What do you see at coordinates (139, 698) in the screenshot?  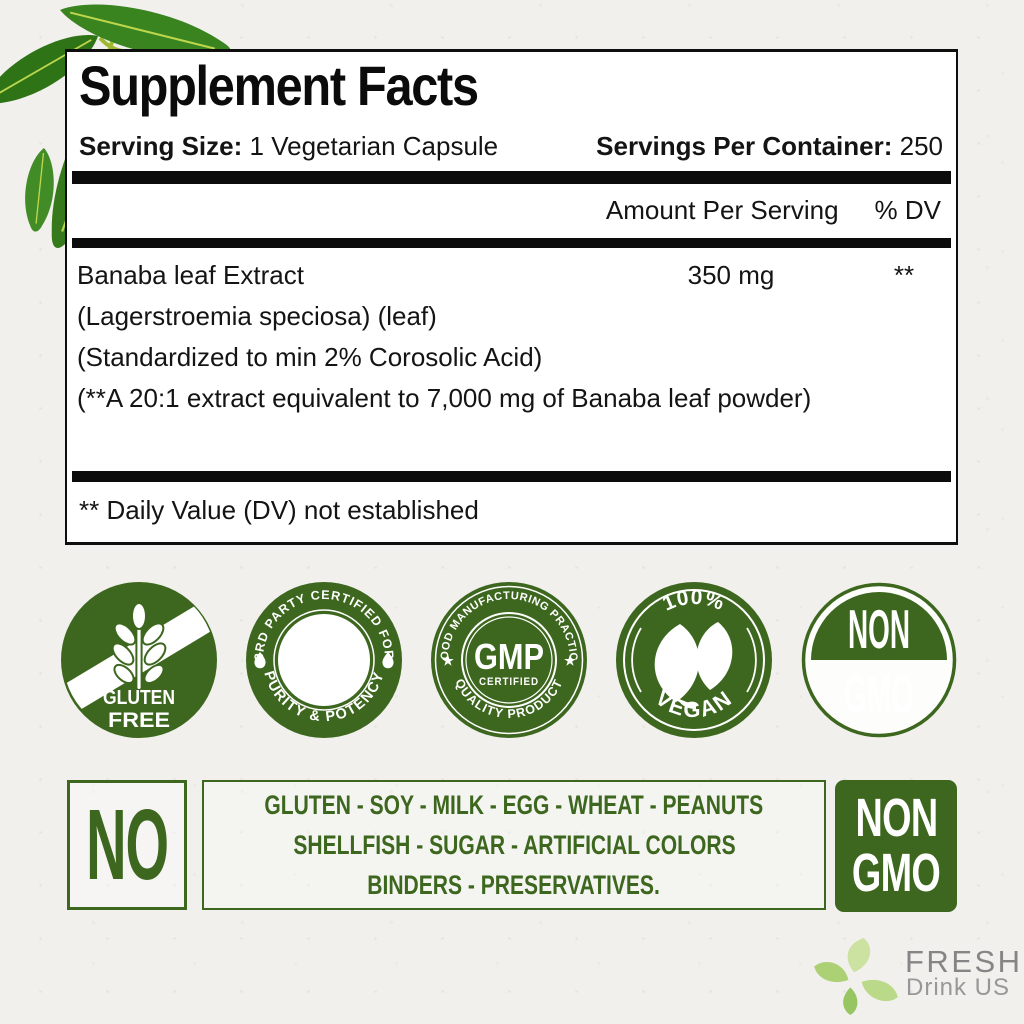 I see `gluten-label: GLUTEN` at bounding box center [139, 698].